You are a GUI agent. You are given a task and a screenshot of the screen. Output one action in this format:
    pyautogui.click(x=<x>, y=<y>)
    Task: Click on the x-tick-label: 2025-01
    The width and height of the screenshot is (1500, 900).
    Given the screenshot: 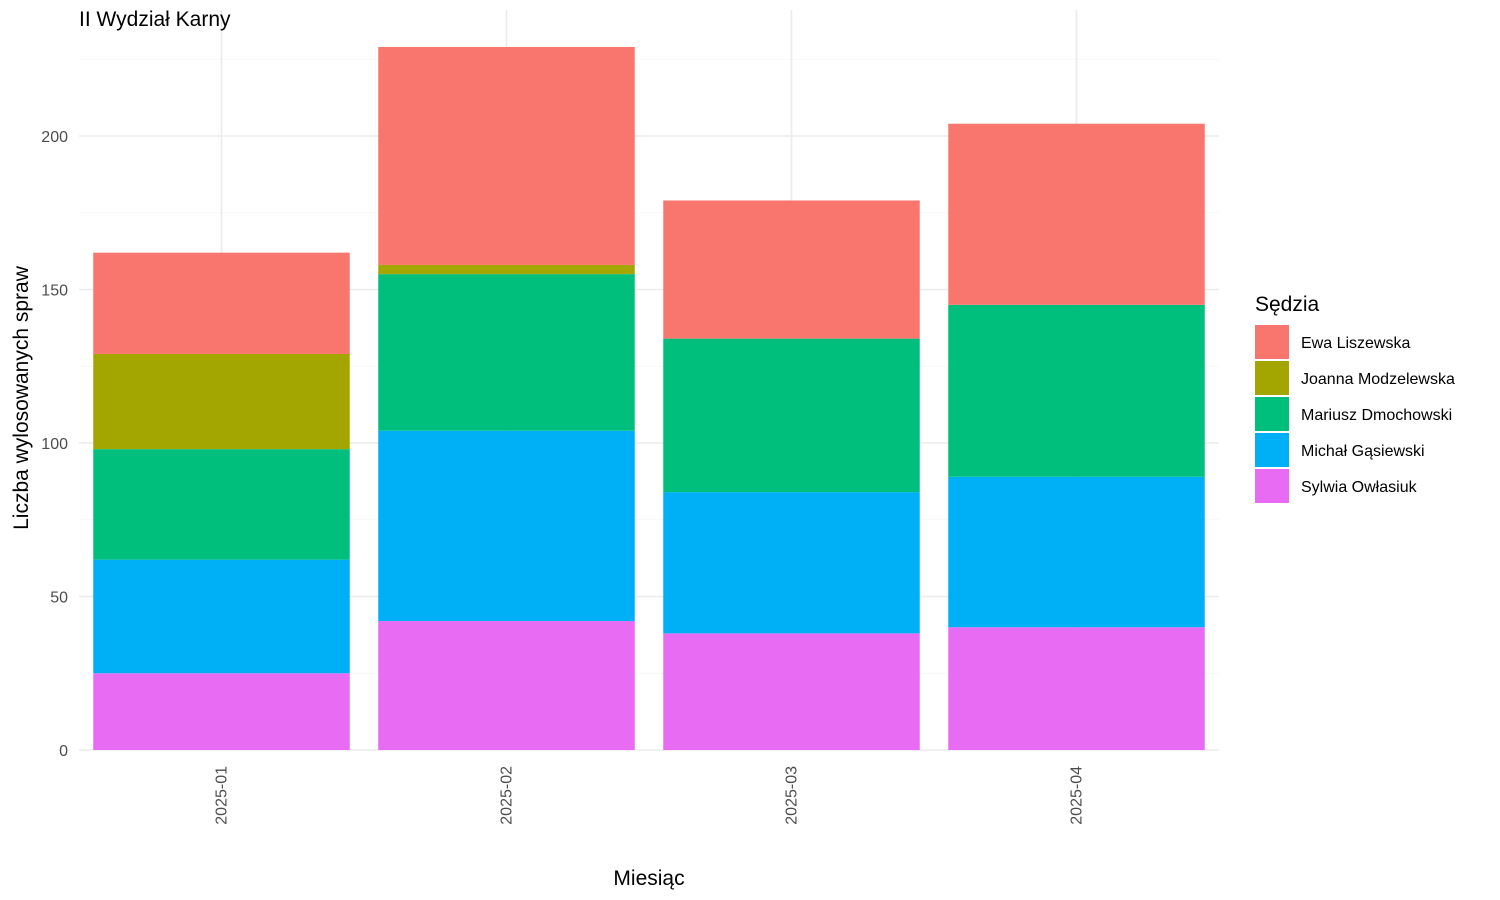 What is the action you would take?
    pyautogui.click(x=222, y=795)
    